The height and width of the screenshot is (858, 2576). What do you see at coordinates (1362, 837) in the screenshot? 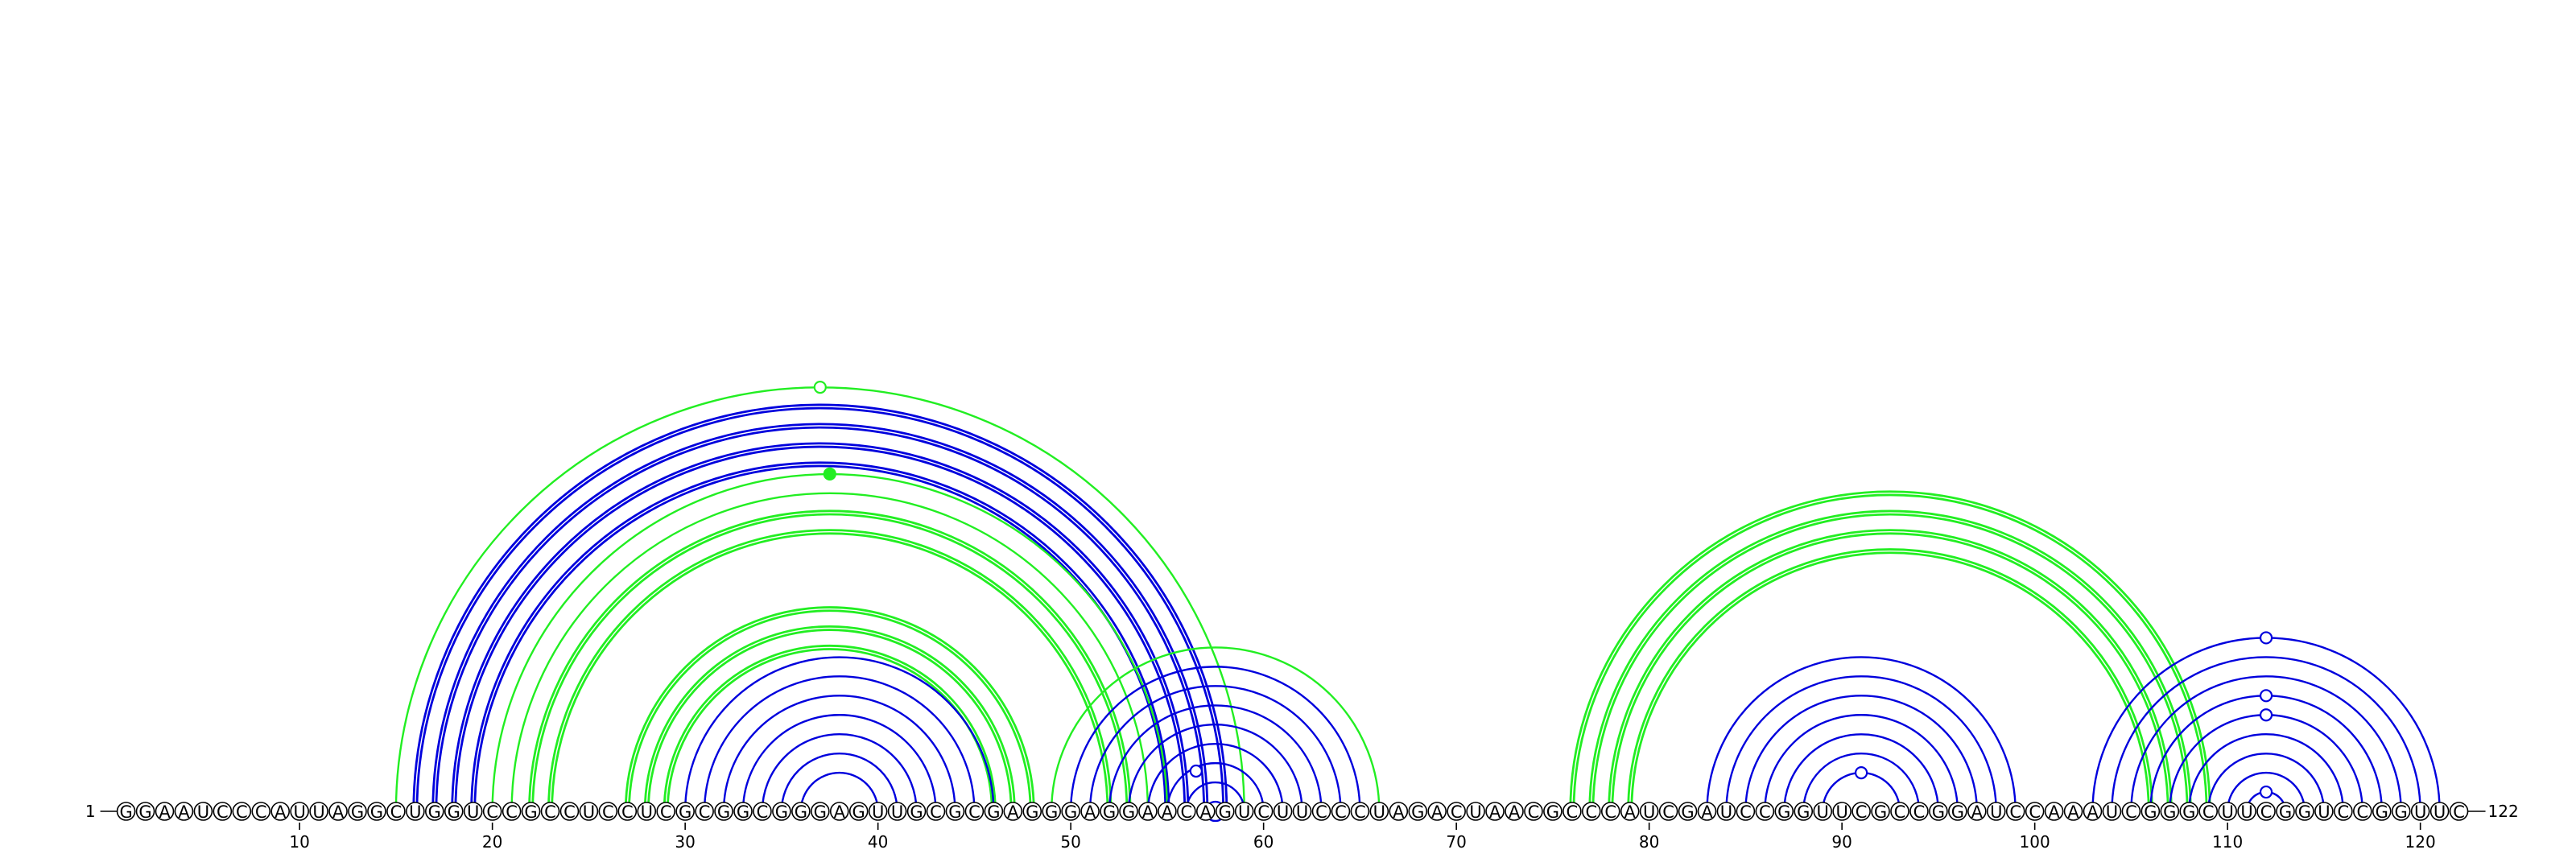
I see `position-ticks: 10 20 30 40 50 60 70 80 90 100 110 120` at bounding box center [1362, 837].